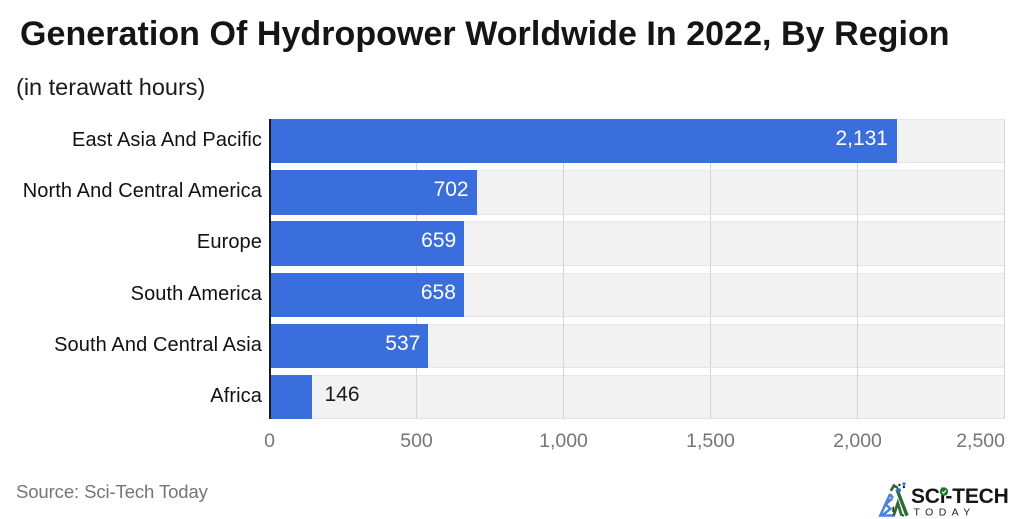 The image size is (1024, 519). I want to click on svg-text: SCi-TECH, so click(960, 496).